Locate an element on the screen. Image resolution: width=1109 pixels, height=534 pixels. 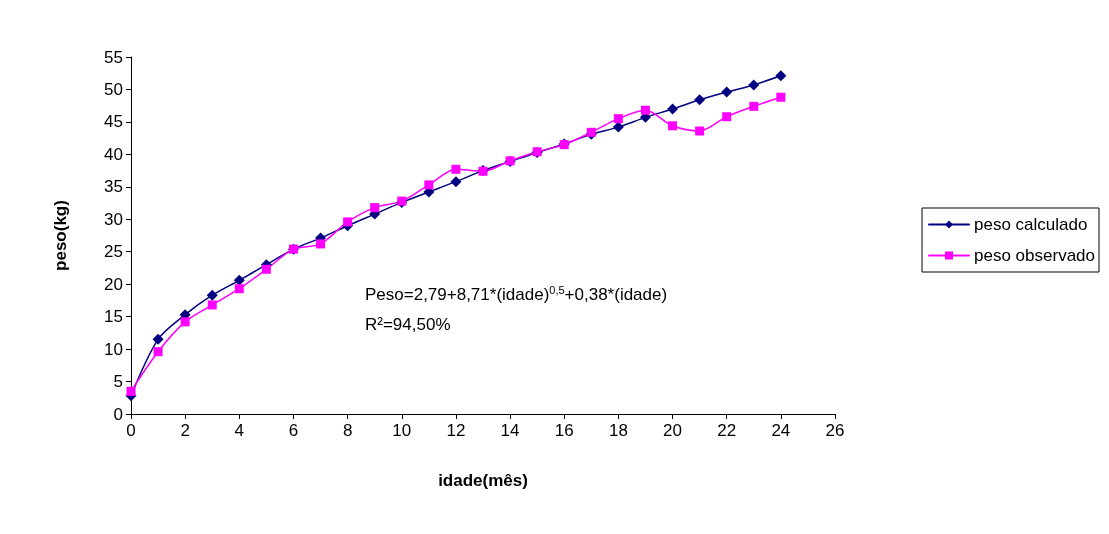
x-tick-label: 14 is located at coordinates (510, 430).